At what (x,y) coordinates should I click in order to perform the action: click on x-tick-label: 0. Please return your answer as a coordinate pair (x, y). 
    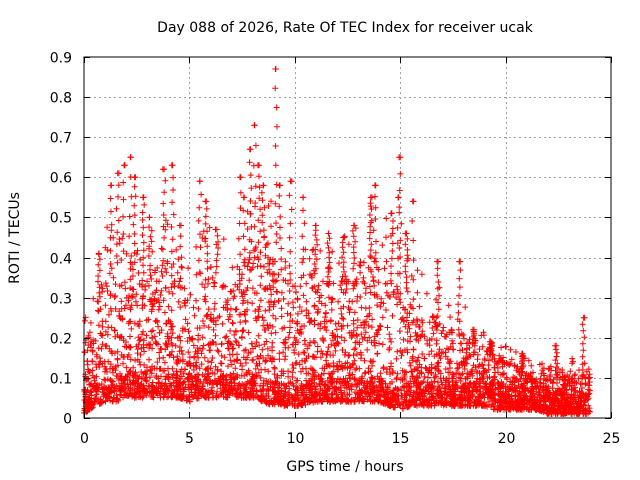
    Looking at the image, I should click on (84, 439).